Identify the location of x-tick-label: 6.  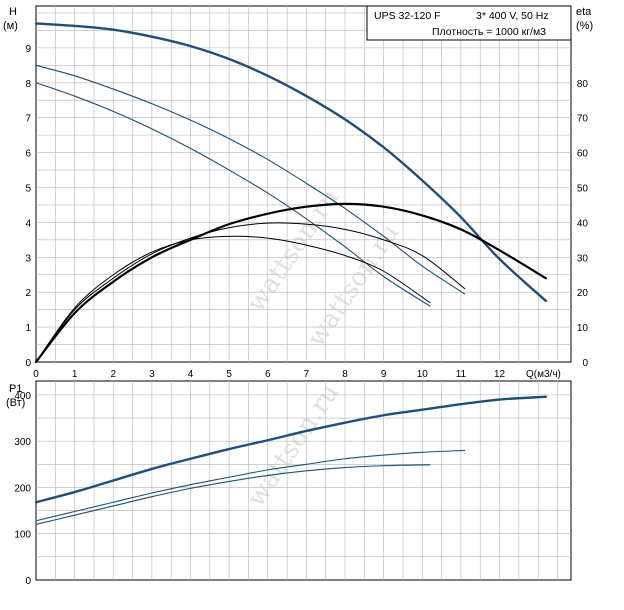
(268, 374).